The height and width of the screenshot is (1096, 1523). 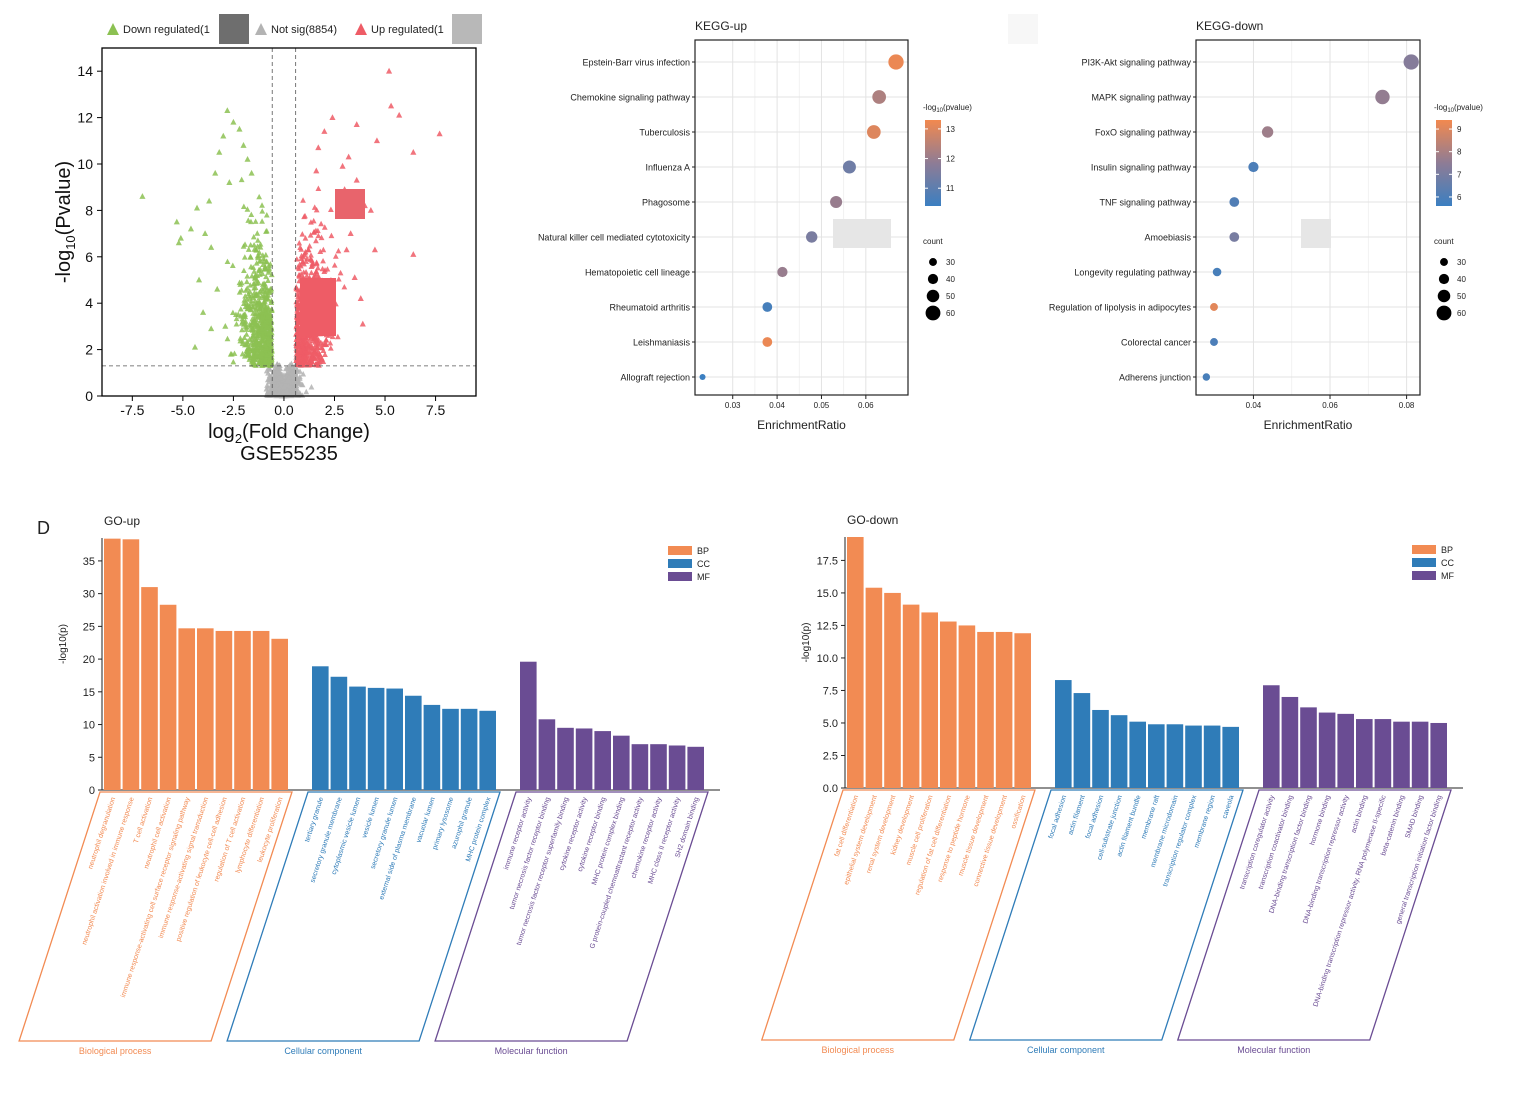 I want to click on kegg-x-tick-label: 0.03, so click(x=733, y=405).